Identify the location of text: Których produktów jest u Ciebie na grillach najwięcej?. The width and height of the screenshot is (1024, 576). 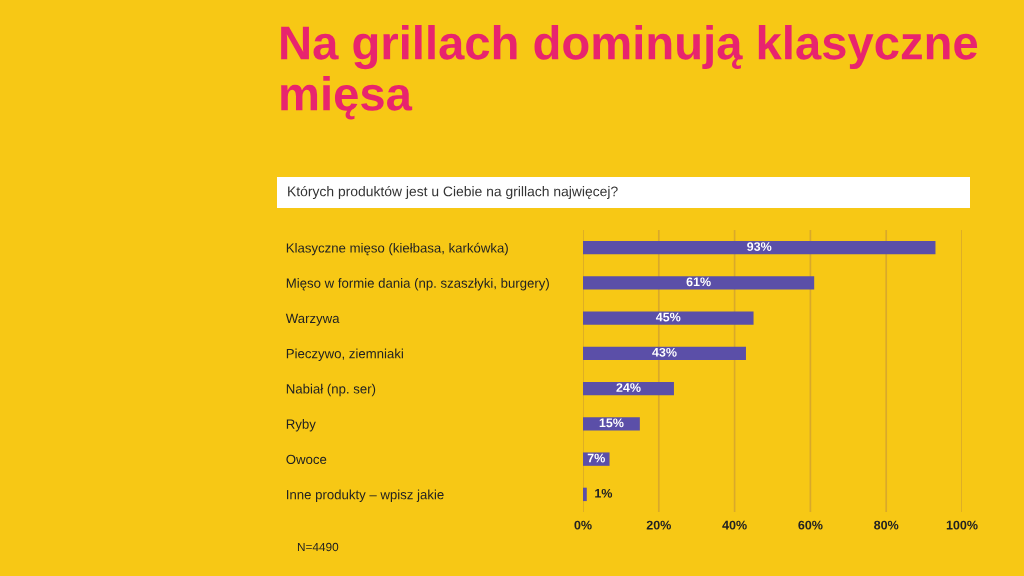
(453, 192).